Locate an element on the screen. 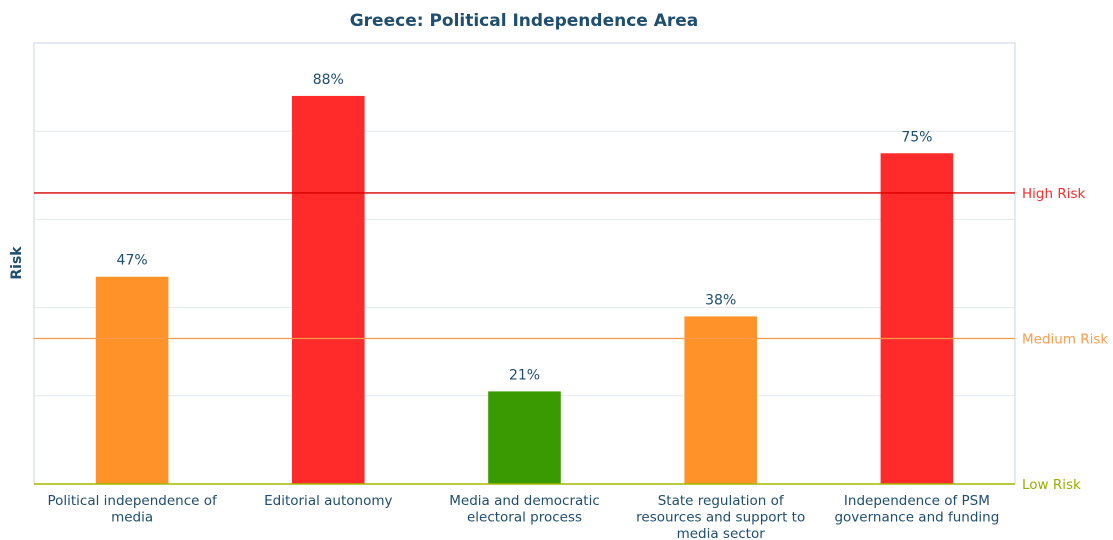 This screenshot has height=540, width=1113. value-label: 21% is located at coordinates (524, 375).